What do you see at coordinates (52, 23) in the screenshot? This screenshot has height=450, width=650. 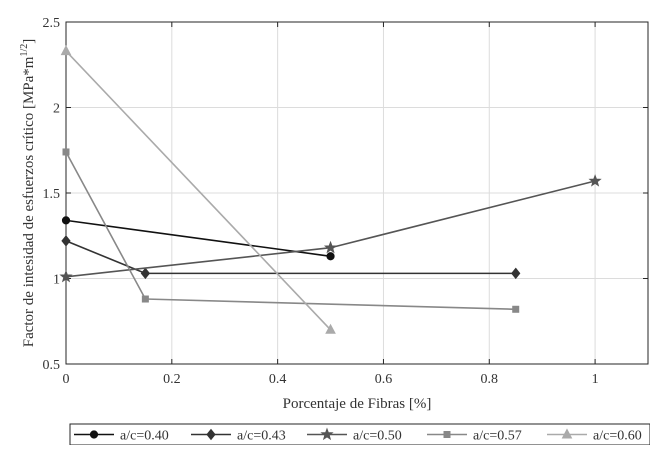 I see `y-tick-label: 2.5` at bounding box center [52, 23].